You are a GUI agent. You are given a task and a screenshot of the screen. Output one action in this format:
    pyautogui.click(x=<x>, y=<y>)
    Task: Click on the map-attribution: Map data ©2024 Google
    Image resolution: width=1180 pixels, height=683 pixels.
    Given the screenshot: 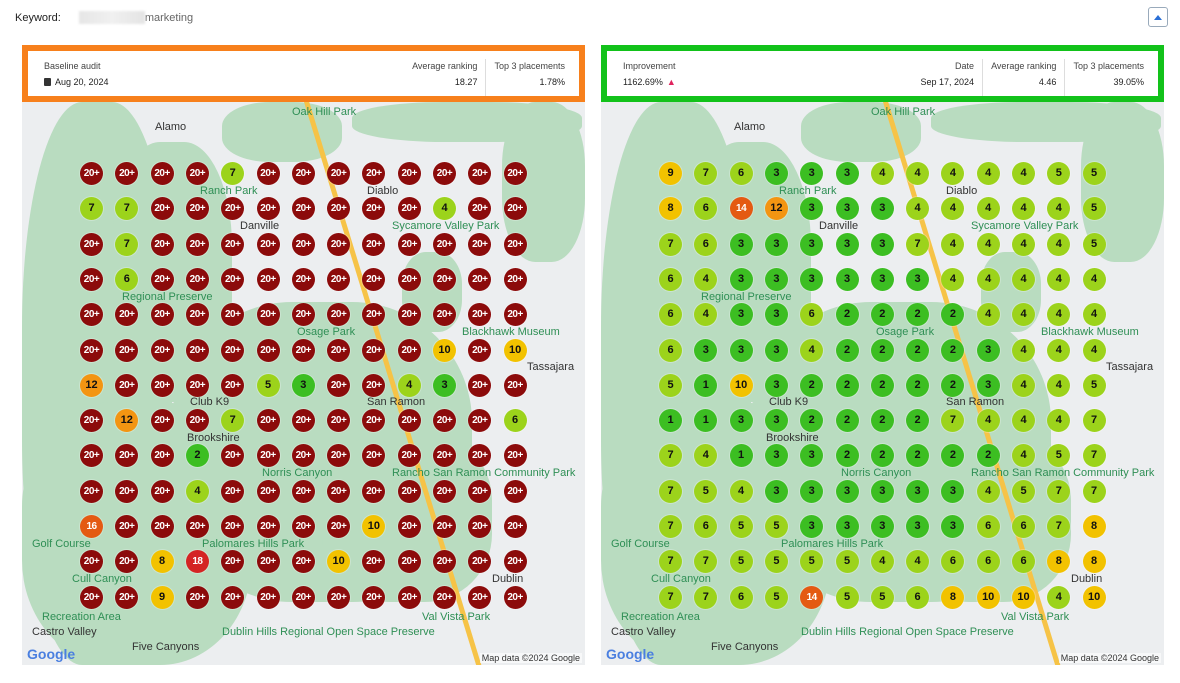 What is the action you would take?
    pyautogui.click(x=530, y=658)
    